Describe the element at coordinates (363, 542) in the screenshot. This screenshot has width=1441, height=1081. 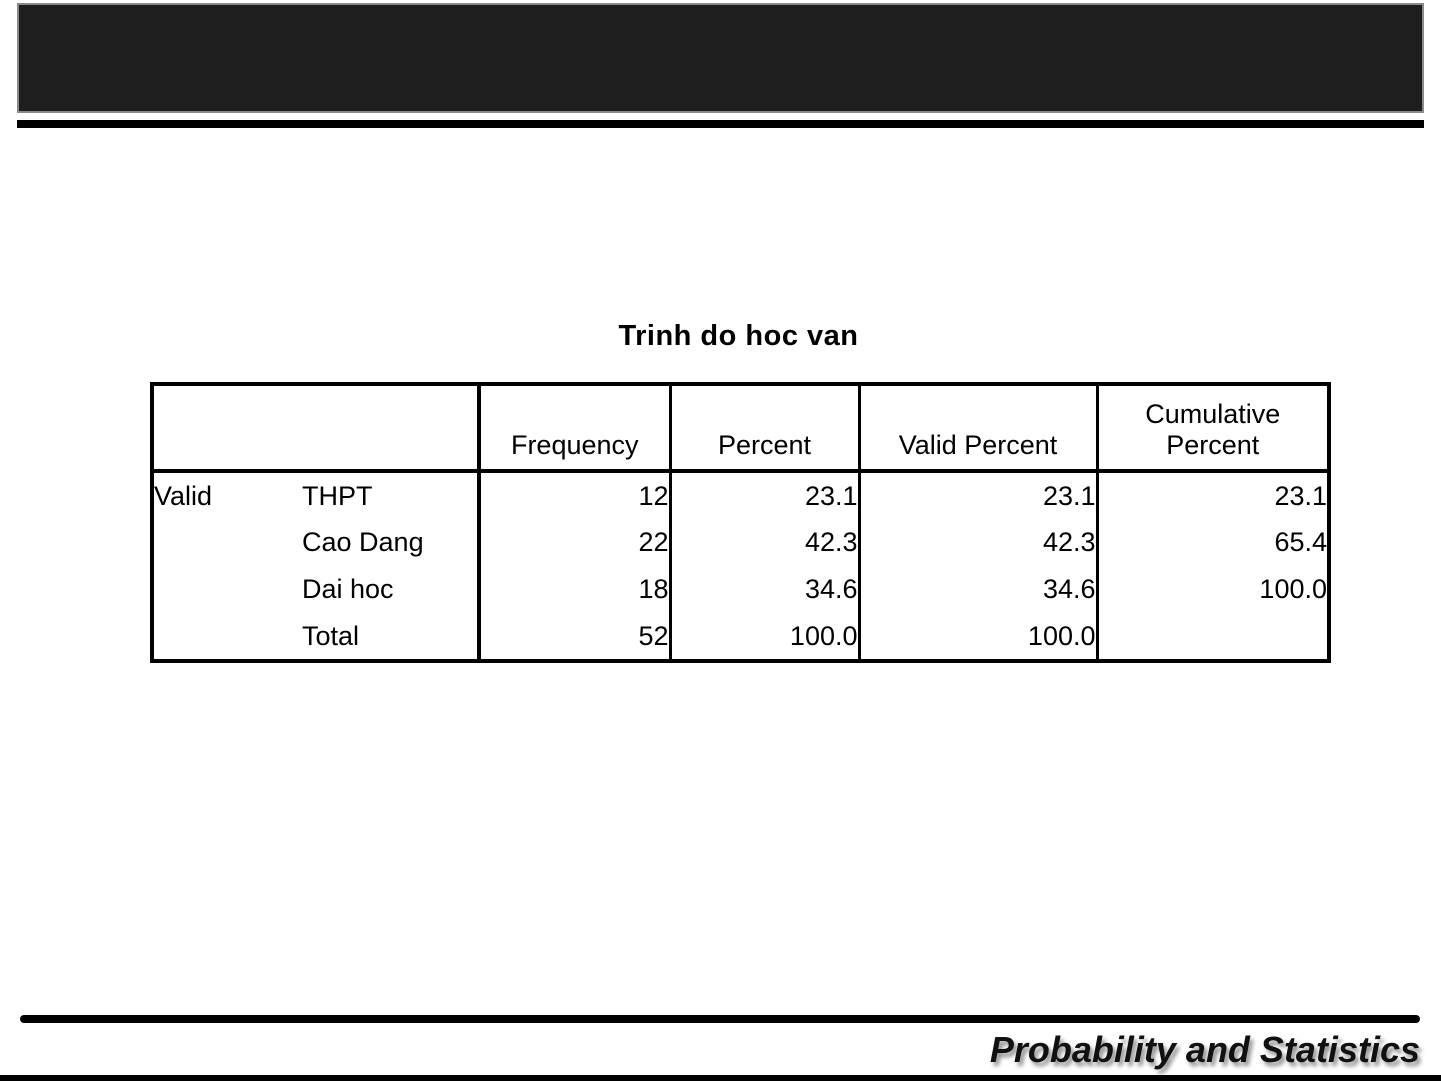
I see `row-label: Cao Dang` at that location.